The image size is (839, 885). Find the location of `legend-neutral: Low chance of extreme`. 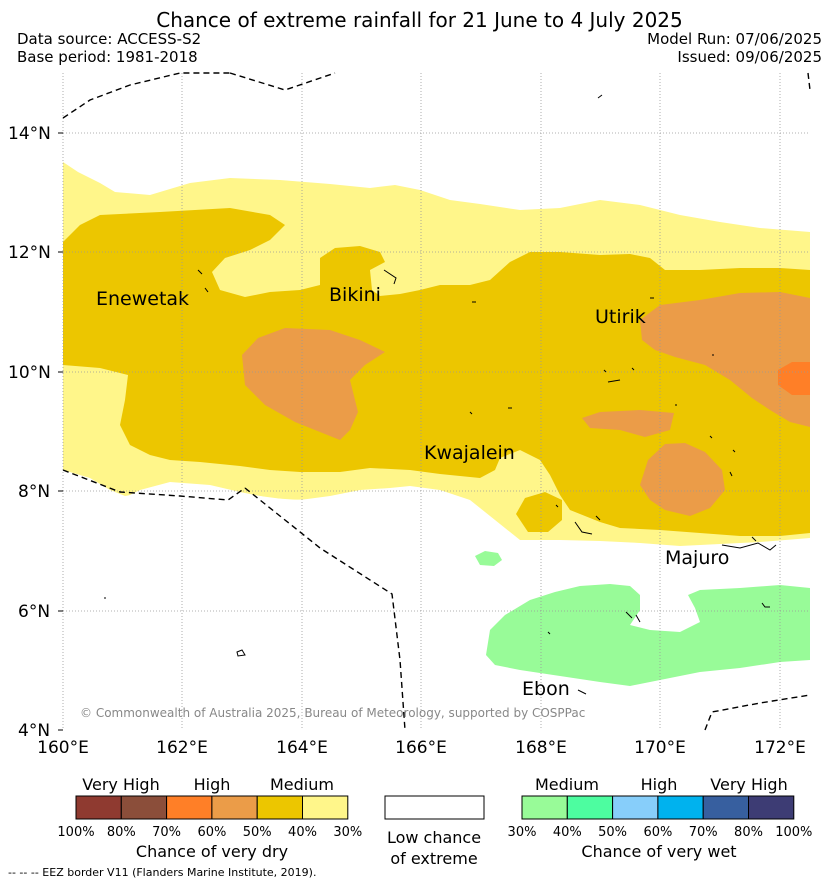

legend-neutral: Low chance of extreme is located at coordinates (434, 831).